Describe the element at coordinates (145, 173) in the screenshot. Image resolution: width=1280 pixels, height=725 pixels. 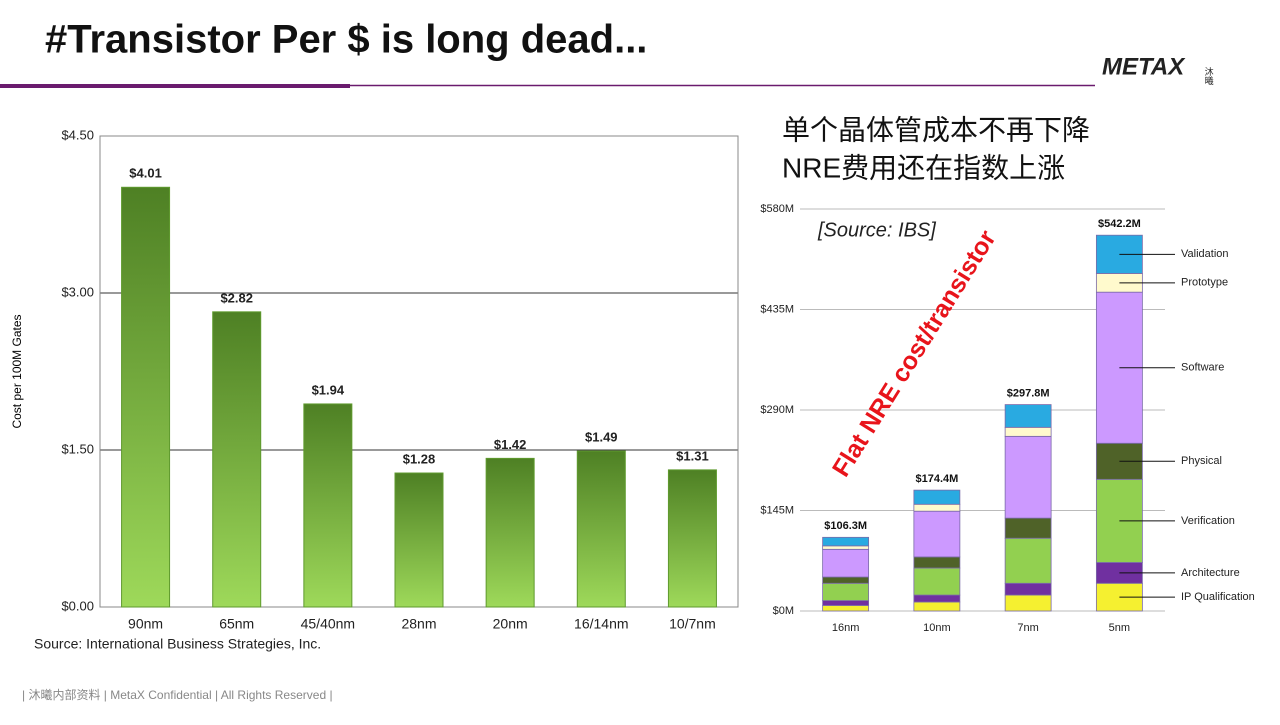
I see `data-label: $4.01` at that location.